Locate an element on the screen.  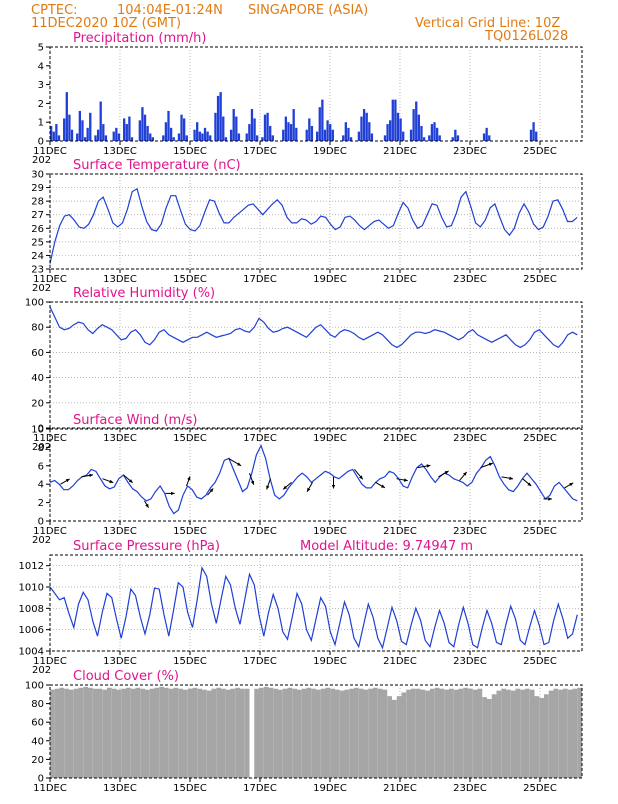
y-tick-label: 25 is located at coordinates (37, 242).